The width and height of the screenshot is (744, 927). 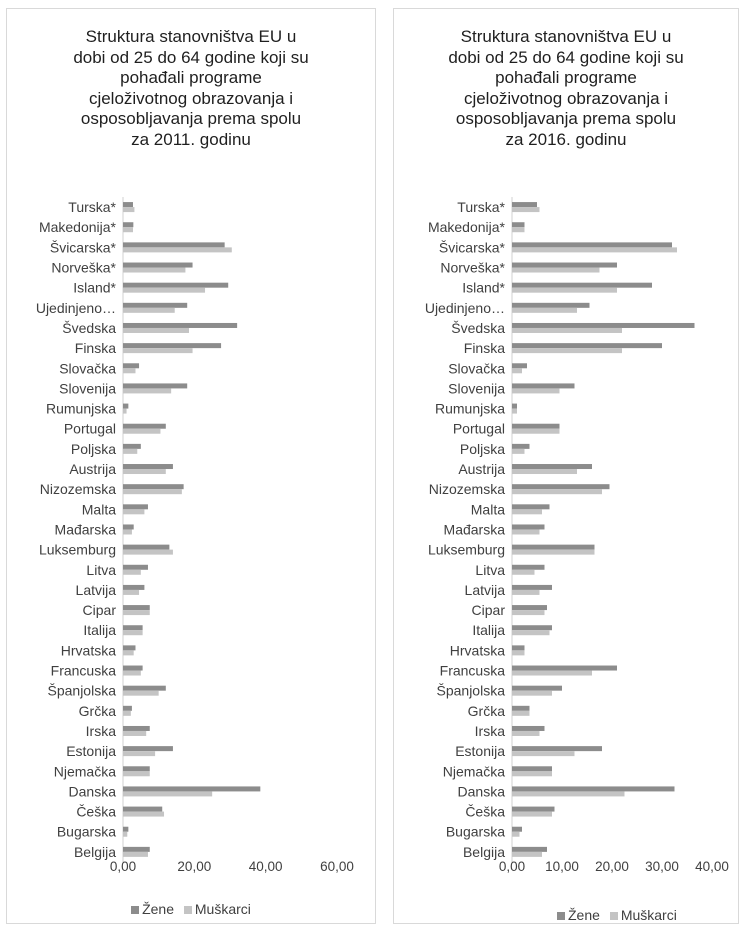 I want to click on category-label: Malta, so click(x=488, y=509).